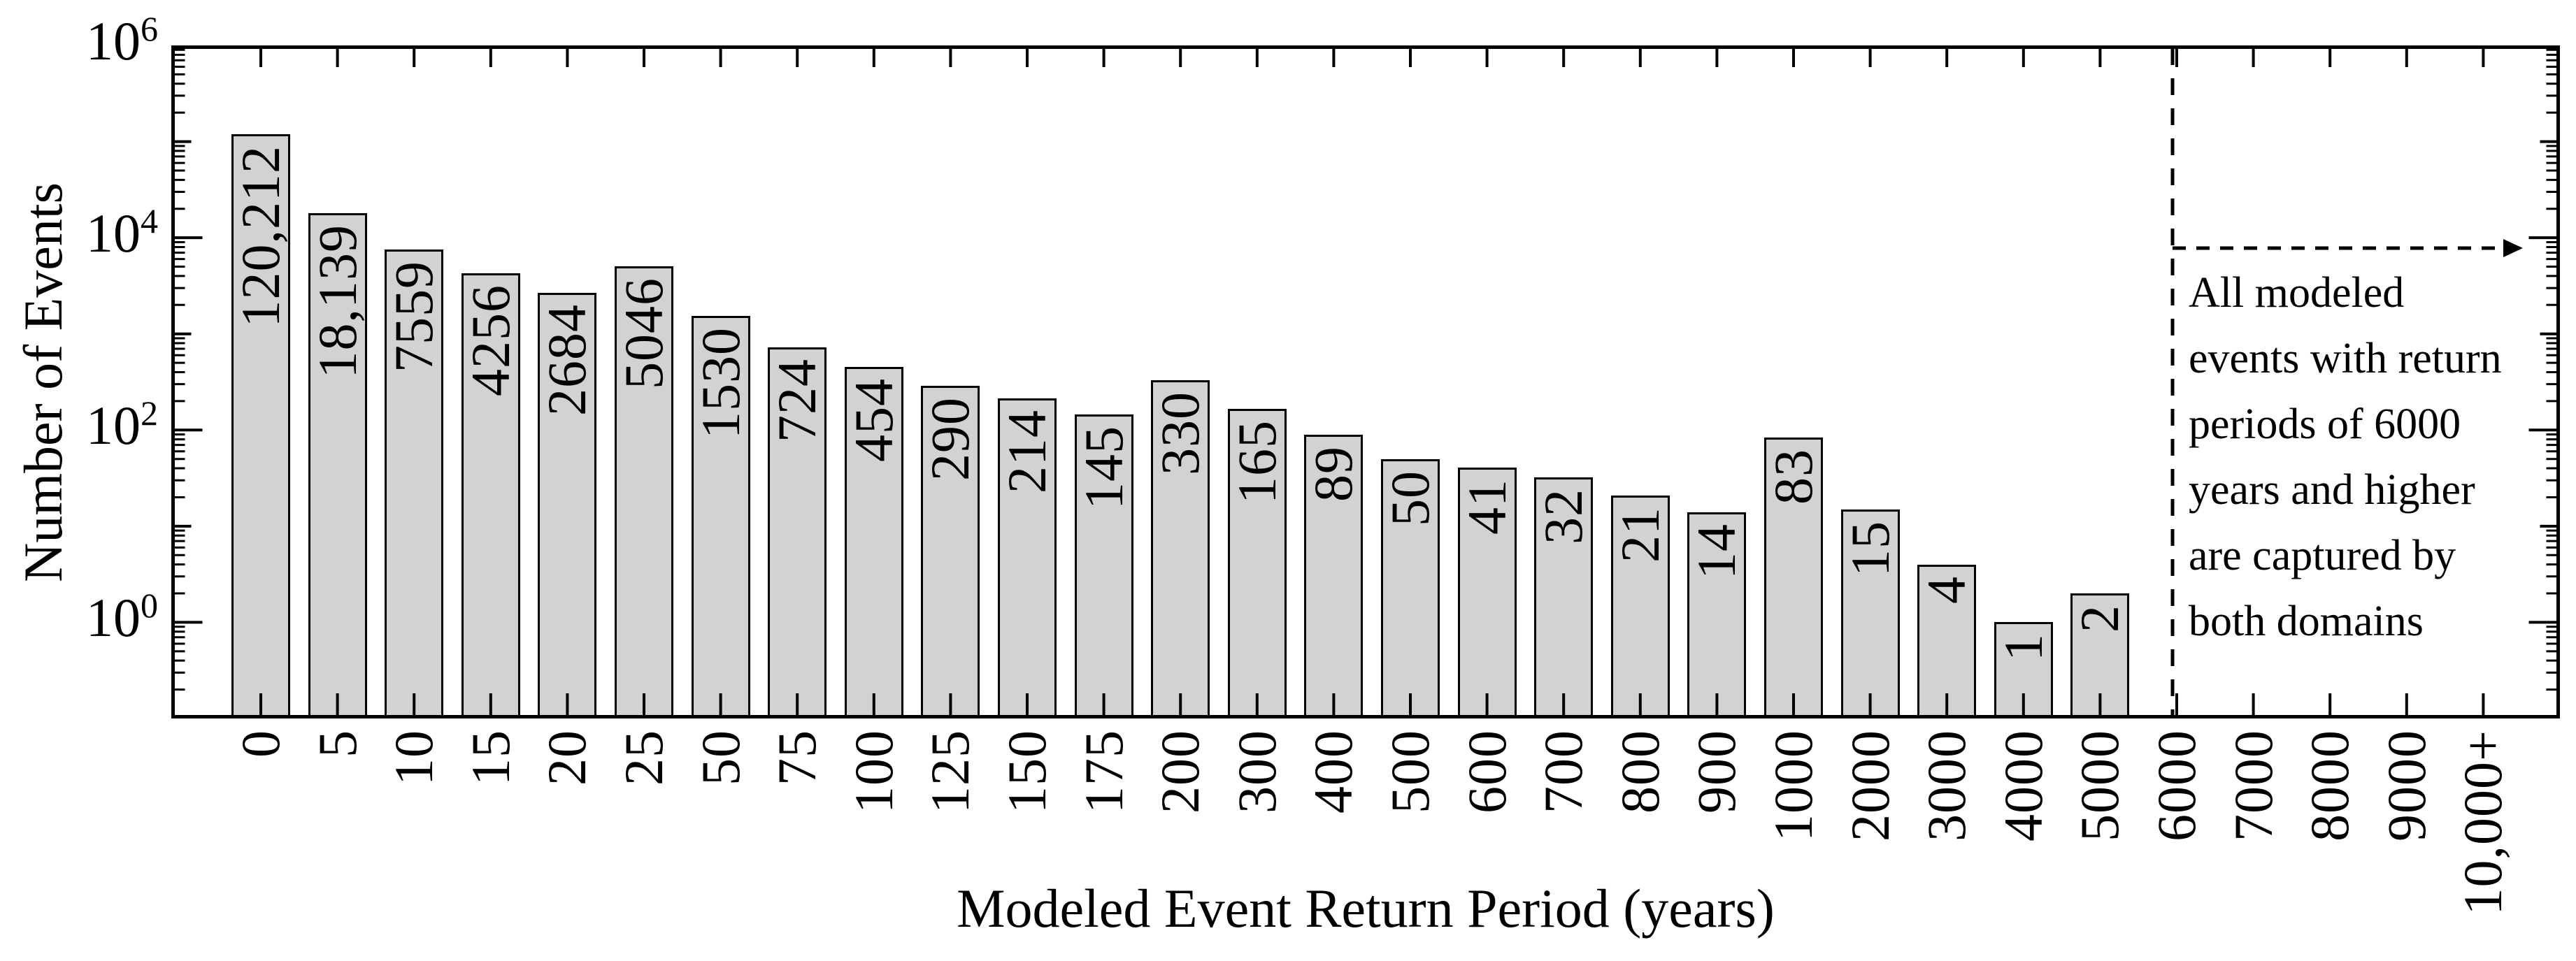 The height and width of the screenshot is (961, 2576). I want to click on x-tick-label-75: 75, so click(797, 758).